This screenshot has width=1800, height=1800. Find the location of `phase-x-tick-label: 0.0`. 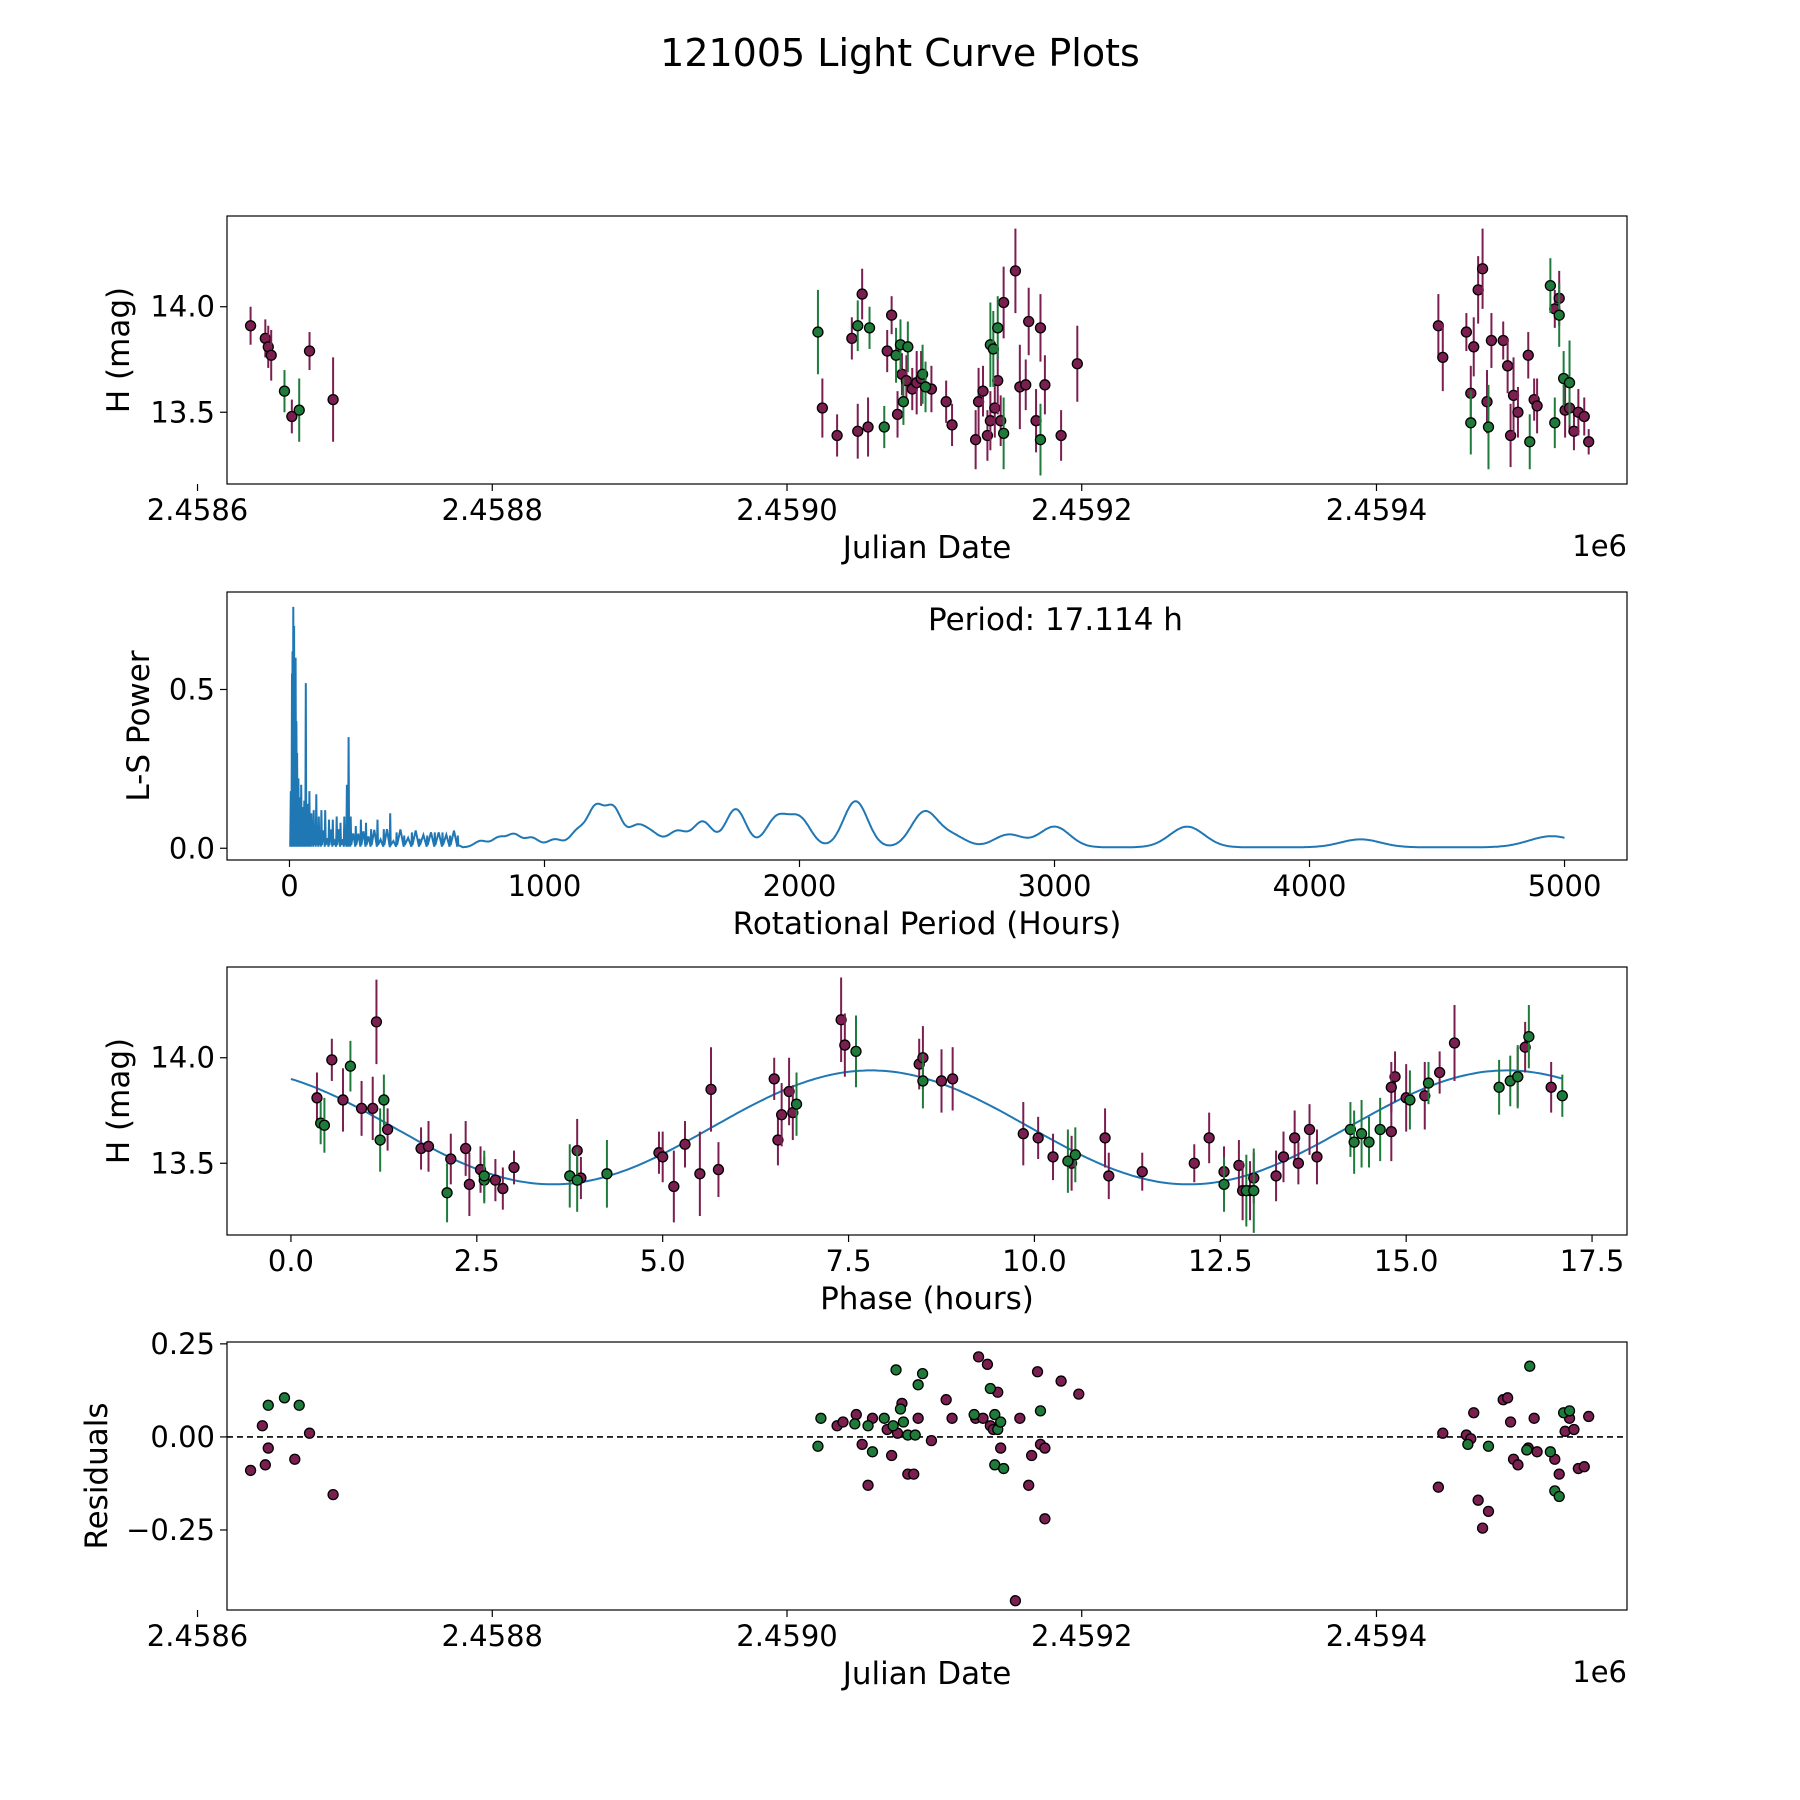

phase-x-tick-label: 0.0 is located at coordinates (291, 1261).